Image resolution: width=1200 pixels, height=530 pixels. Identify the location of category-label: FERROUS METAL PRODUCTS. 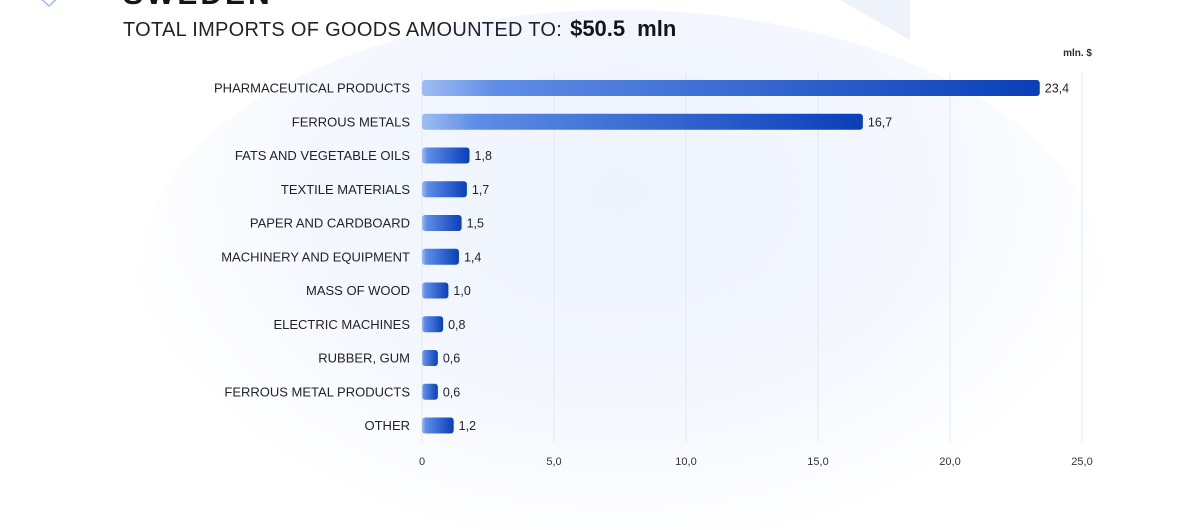
(317, 391).